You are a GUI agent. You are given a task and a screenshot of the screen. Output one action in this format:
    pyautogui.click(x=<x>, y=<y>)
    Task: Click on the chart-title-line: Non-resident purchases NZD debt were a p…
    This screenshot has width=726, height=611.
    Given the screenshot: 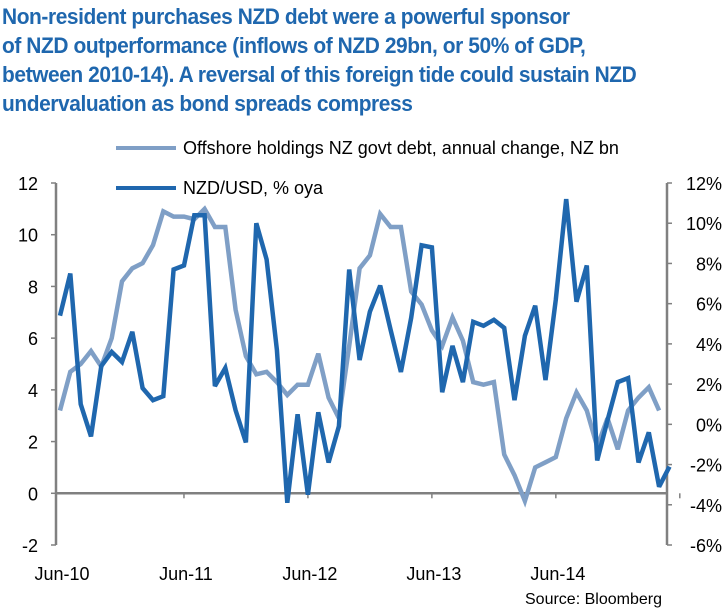 What is the action you would take?
    pyautogui.click(x=286, y=16)
    